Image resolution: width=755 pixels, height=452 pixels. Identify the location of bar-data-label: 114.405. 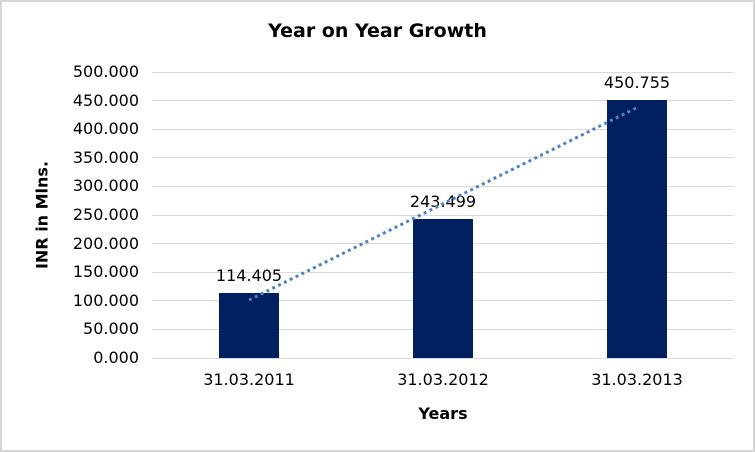
(249, 275).